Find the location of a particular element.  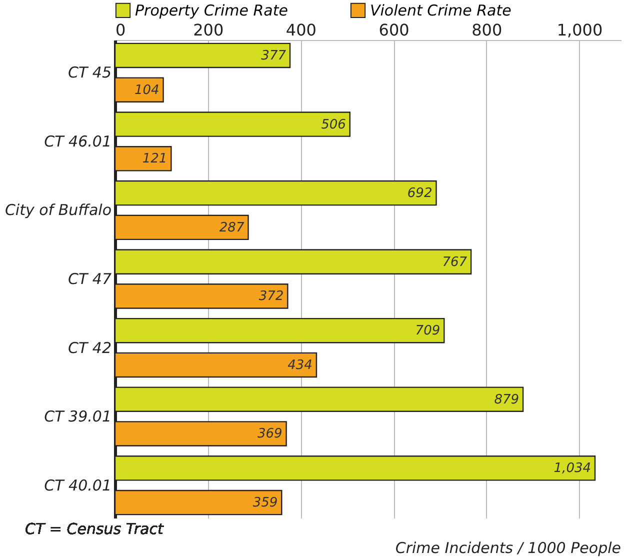

data-label: 359 is located at coordinates (265, 503).